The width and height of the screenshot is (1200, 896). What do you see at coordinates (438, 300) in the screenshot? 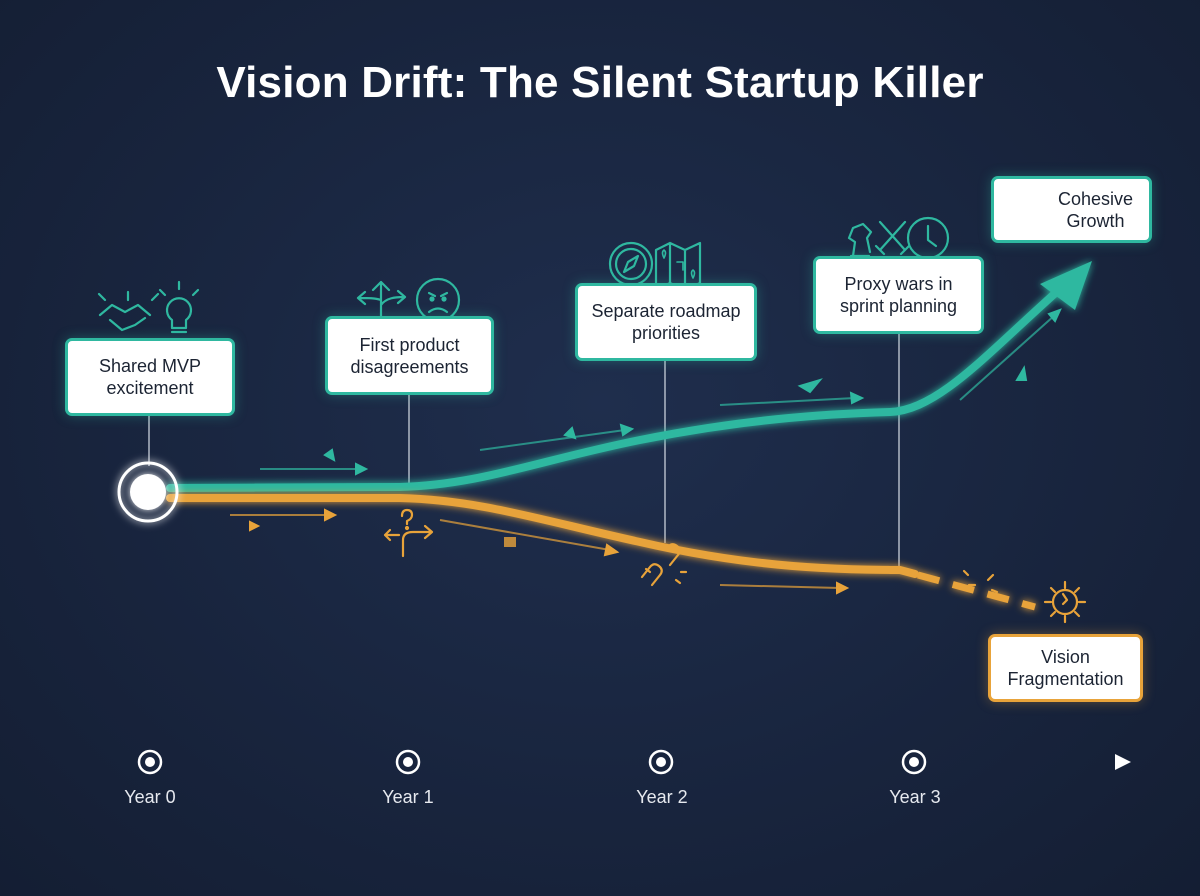
I see `frown-face-icon` at bounding box center [438, 300].